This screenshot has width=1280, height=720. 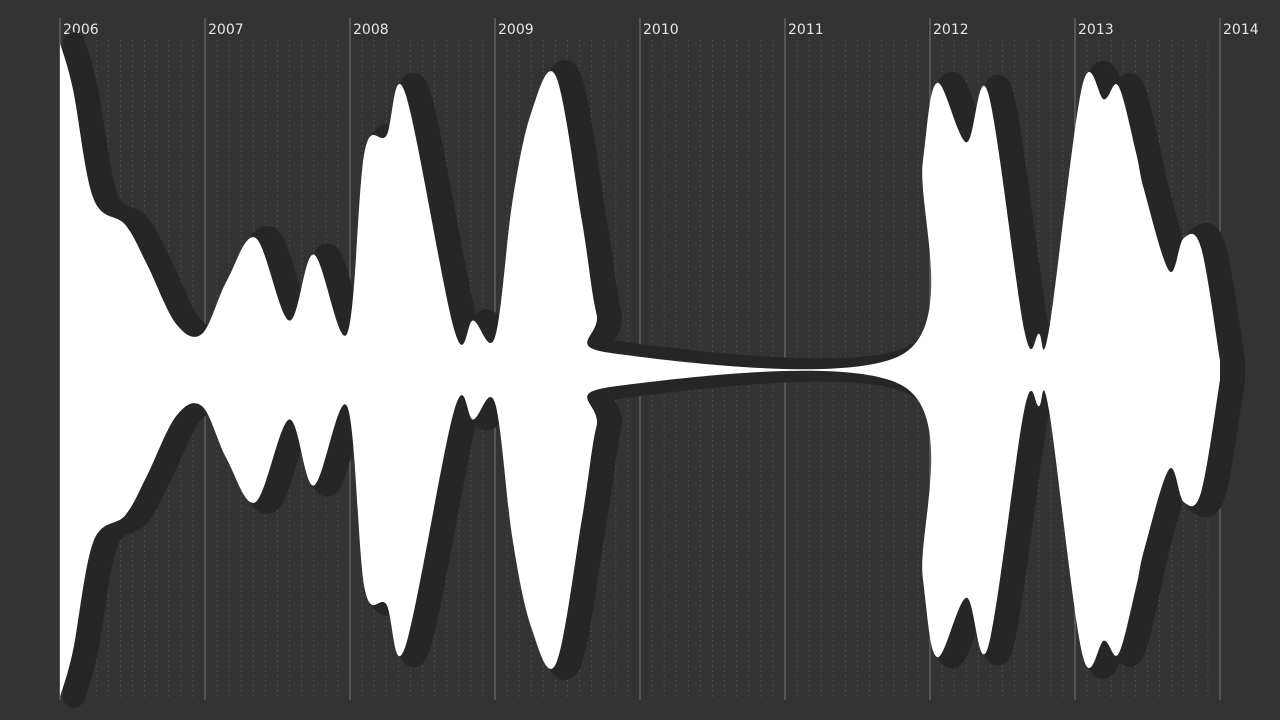 What do you see at coordinates (371, 30) in the screenshot?
I see `year-tick-label: 2008` at bounding box center [371, 30].